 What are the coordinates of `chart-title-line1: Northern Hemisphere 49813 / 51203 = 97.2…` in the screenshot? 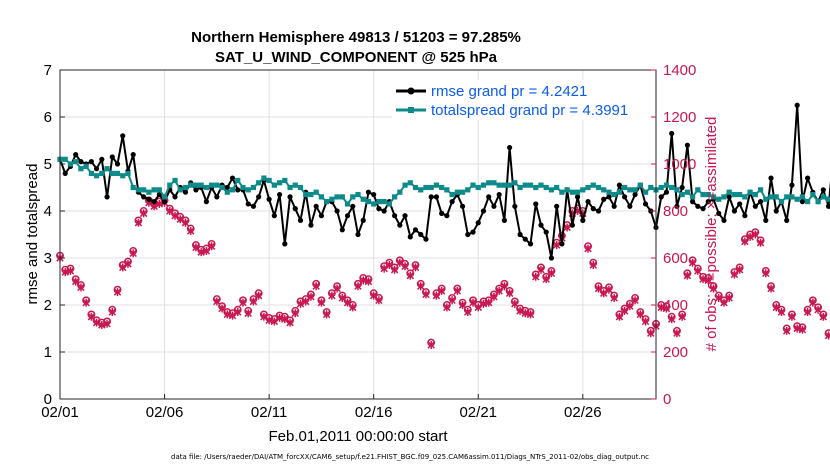 It's located at (356, 37).